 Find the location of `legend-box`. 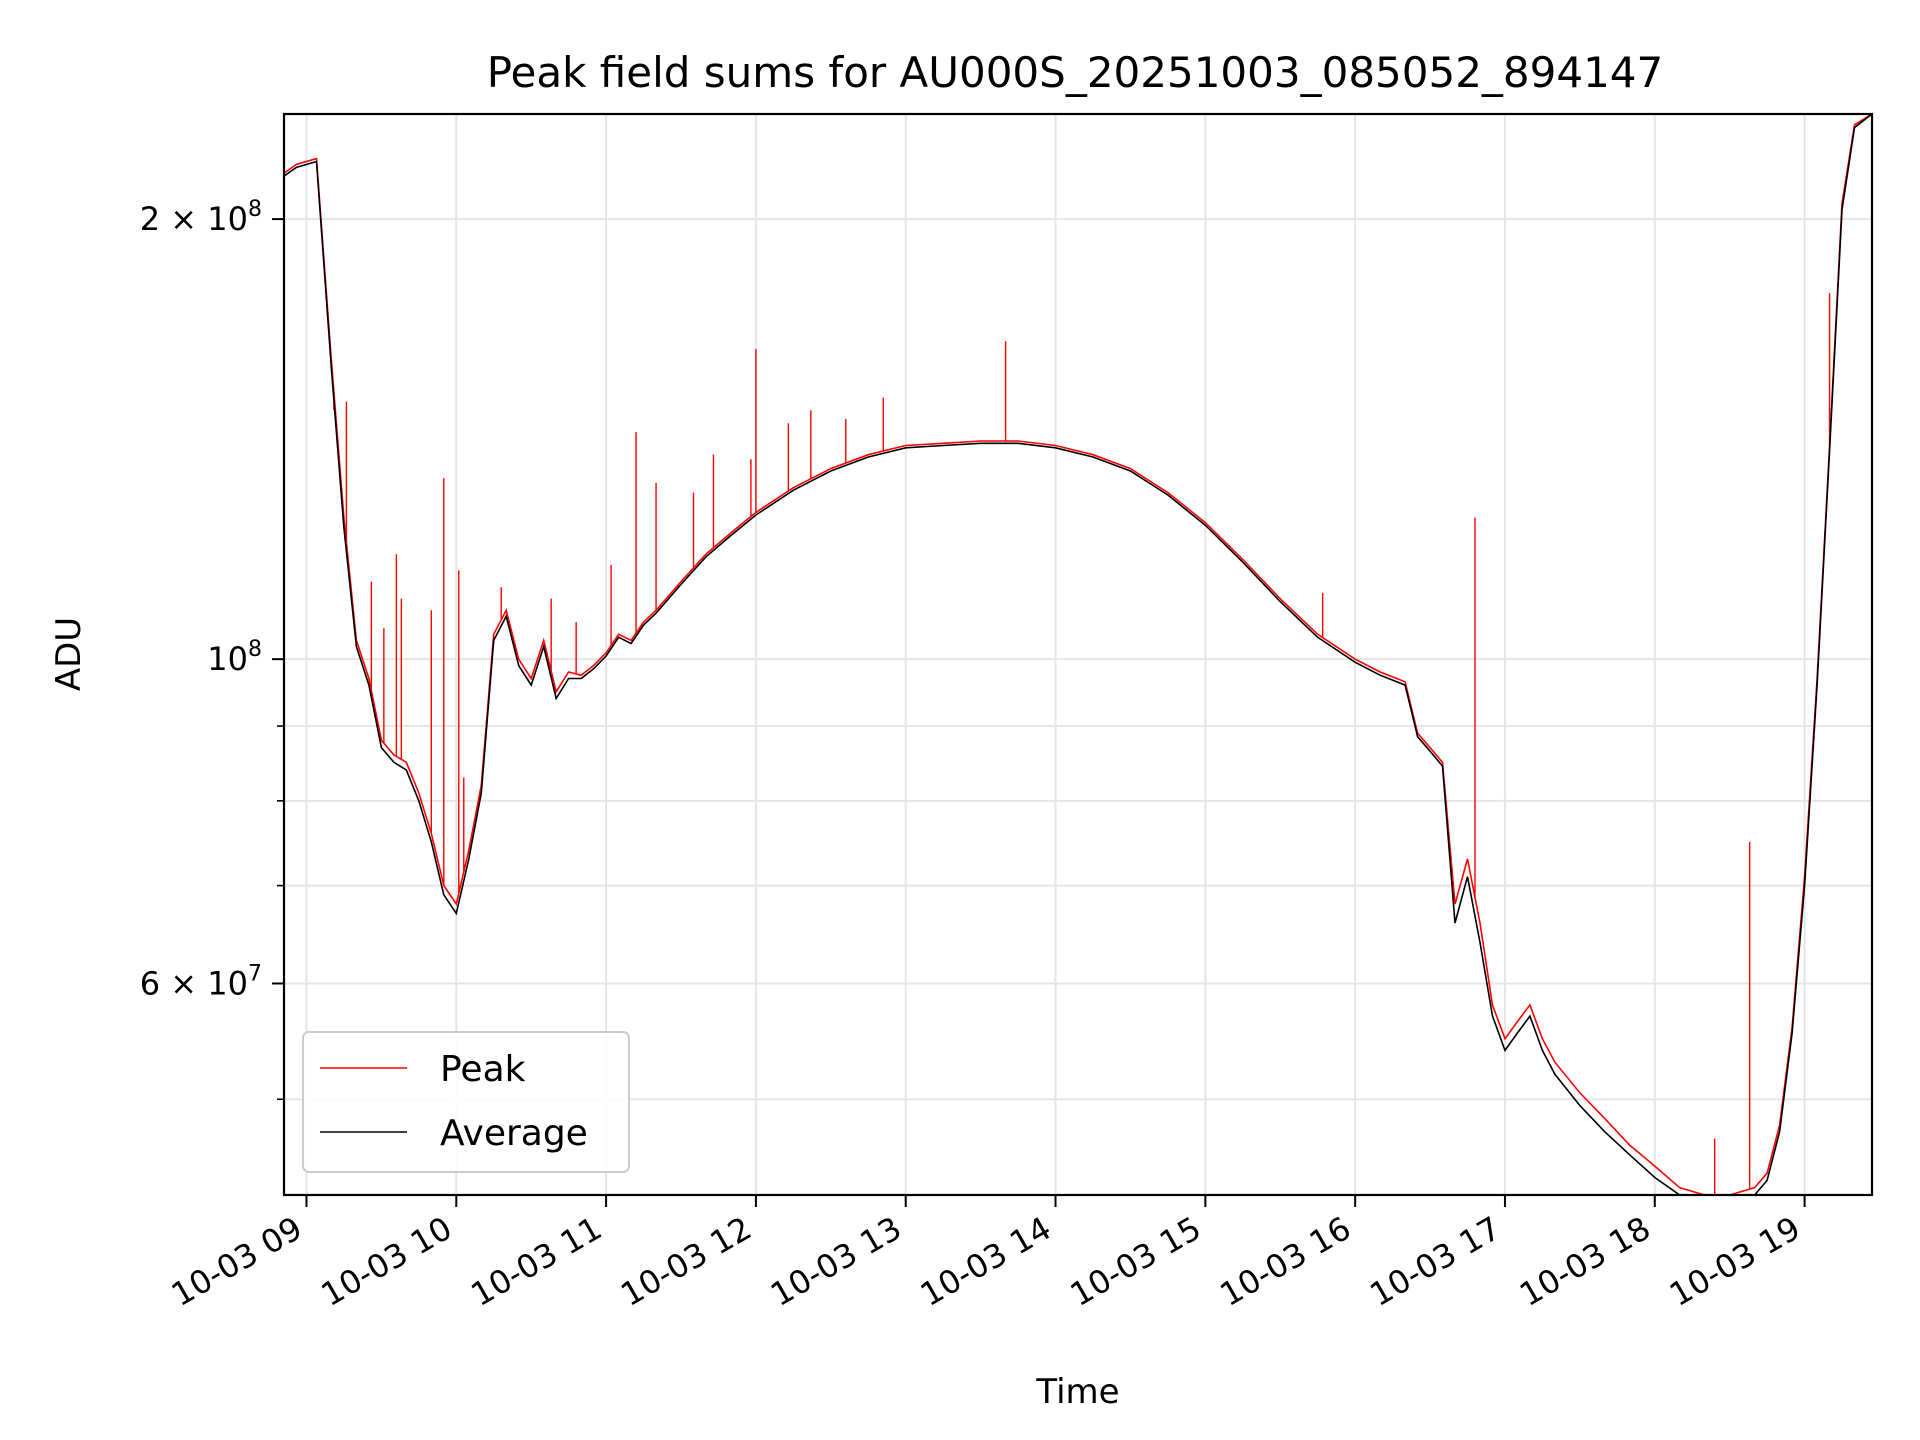

legend-box is located at coordinates (466, 1102).